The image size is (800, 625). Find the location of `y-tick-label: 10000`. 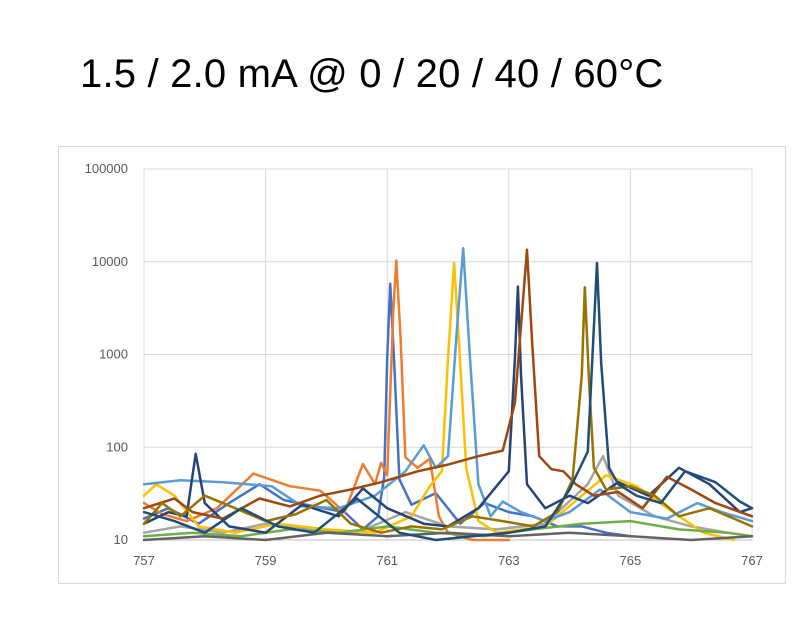

y-tick-label: 10000 is located at coordinates (110, 261).